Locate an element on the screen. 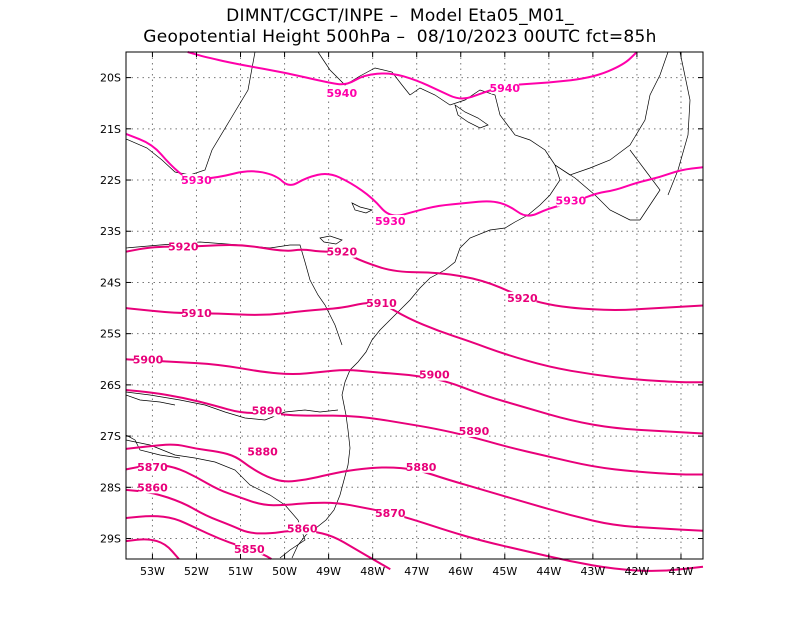 The width and height of the screenshot is (800, 618). lon-tick-label: 50W is located at coordinates (284, 571).